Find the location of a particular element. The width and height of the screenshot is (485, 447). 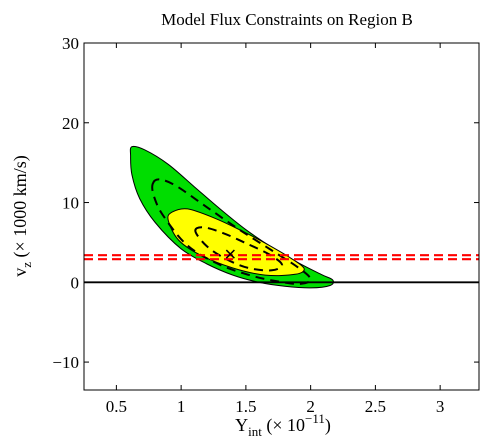

x-tick-label: 3 is located at coordinates (440, 406).